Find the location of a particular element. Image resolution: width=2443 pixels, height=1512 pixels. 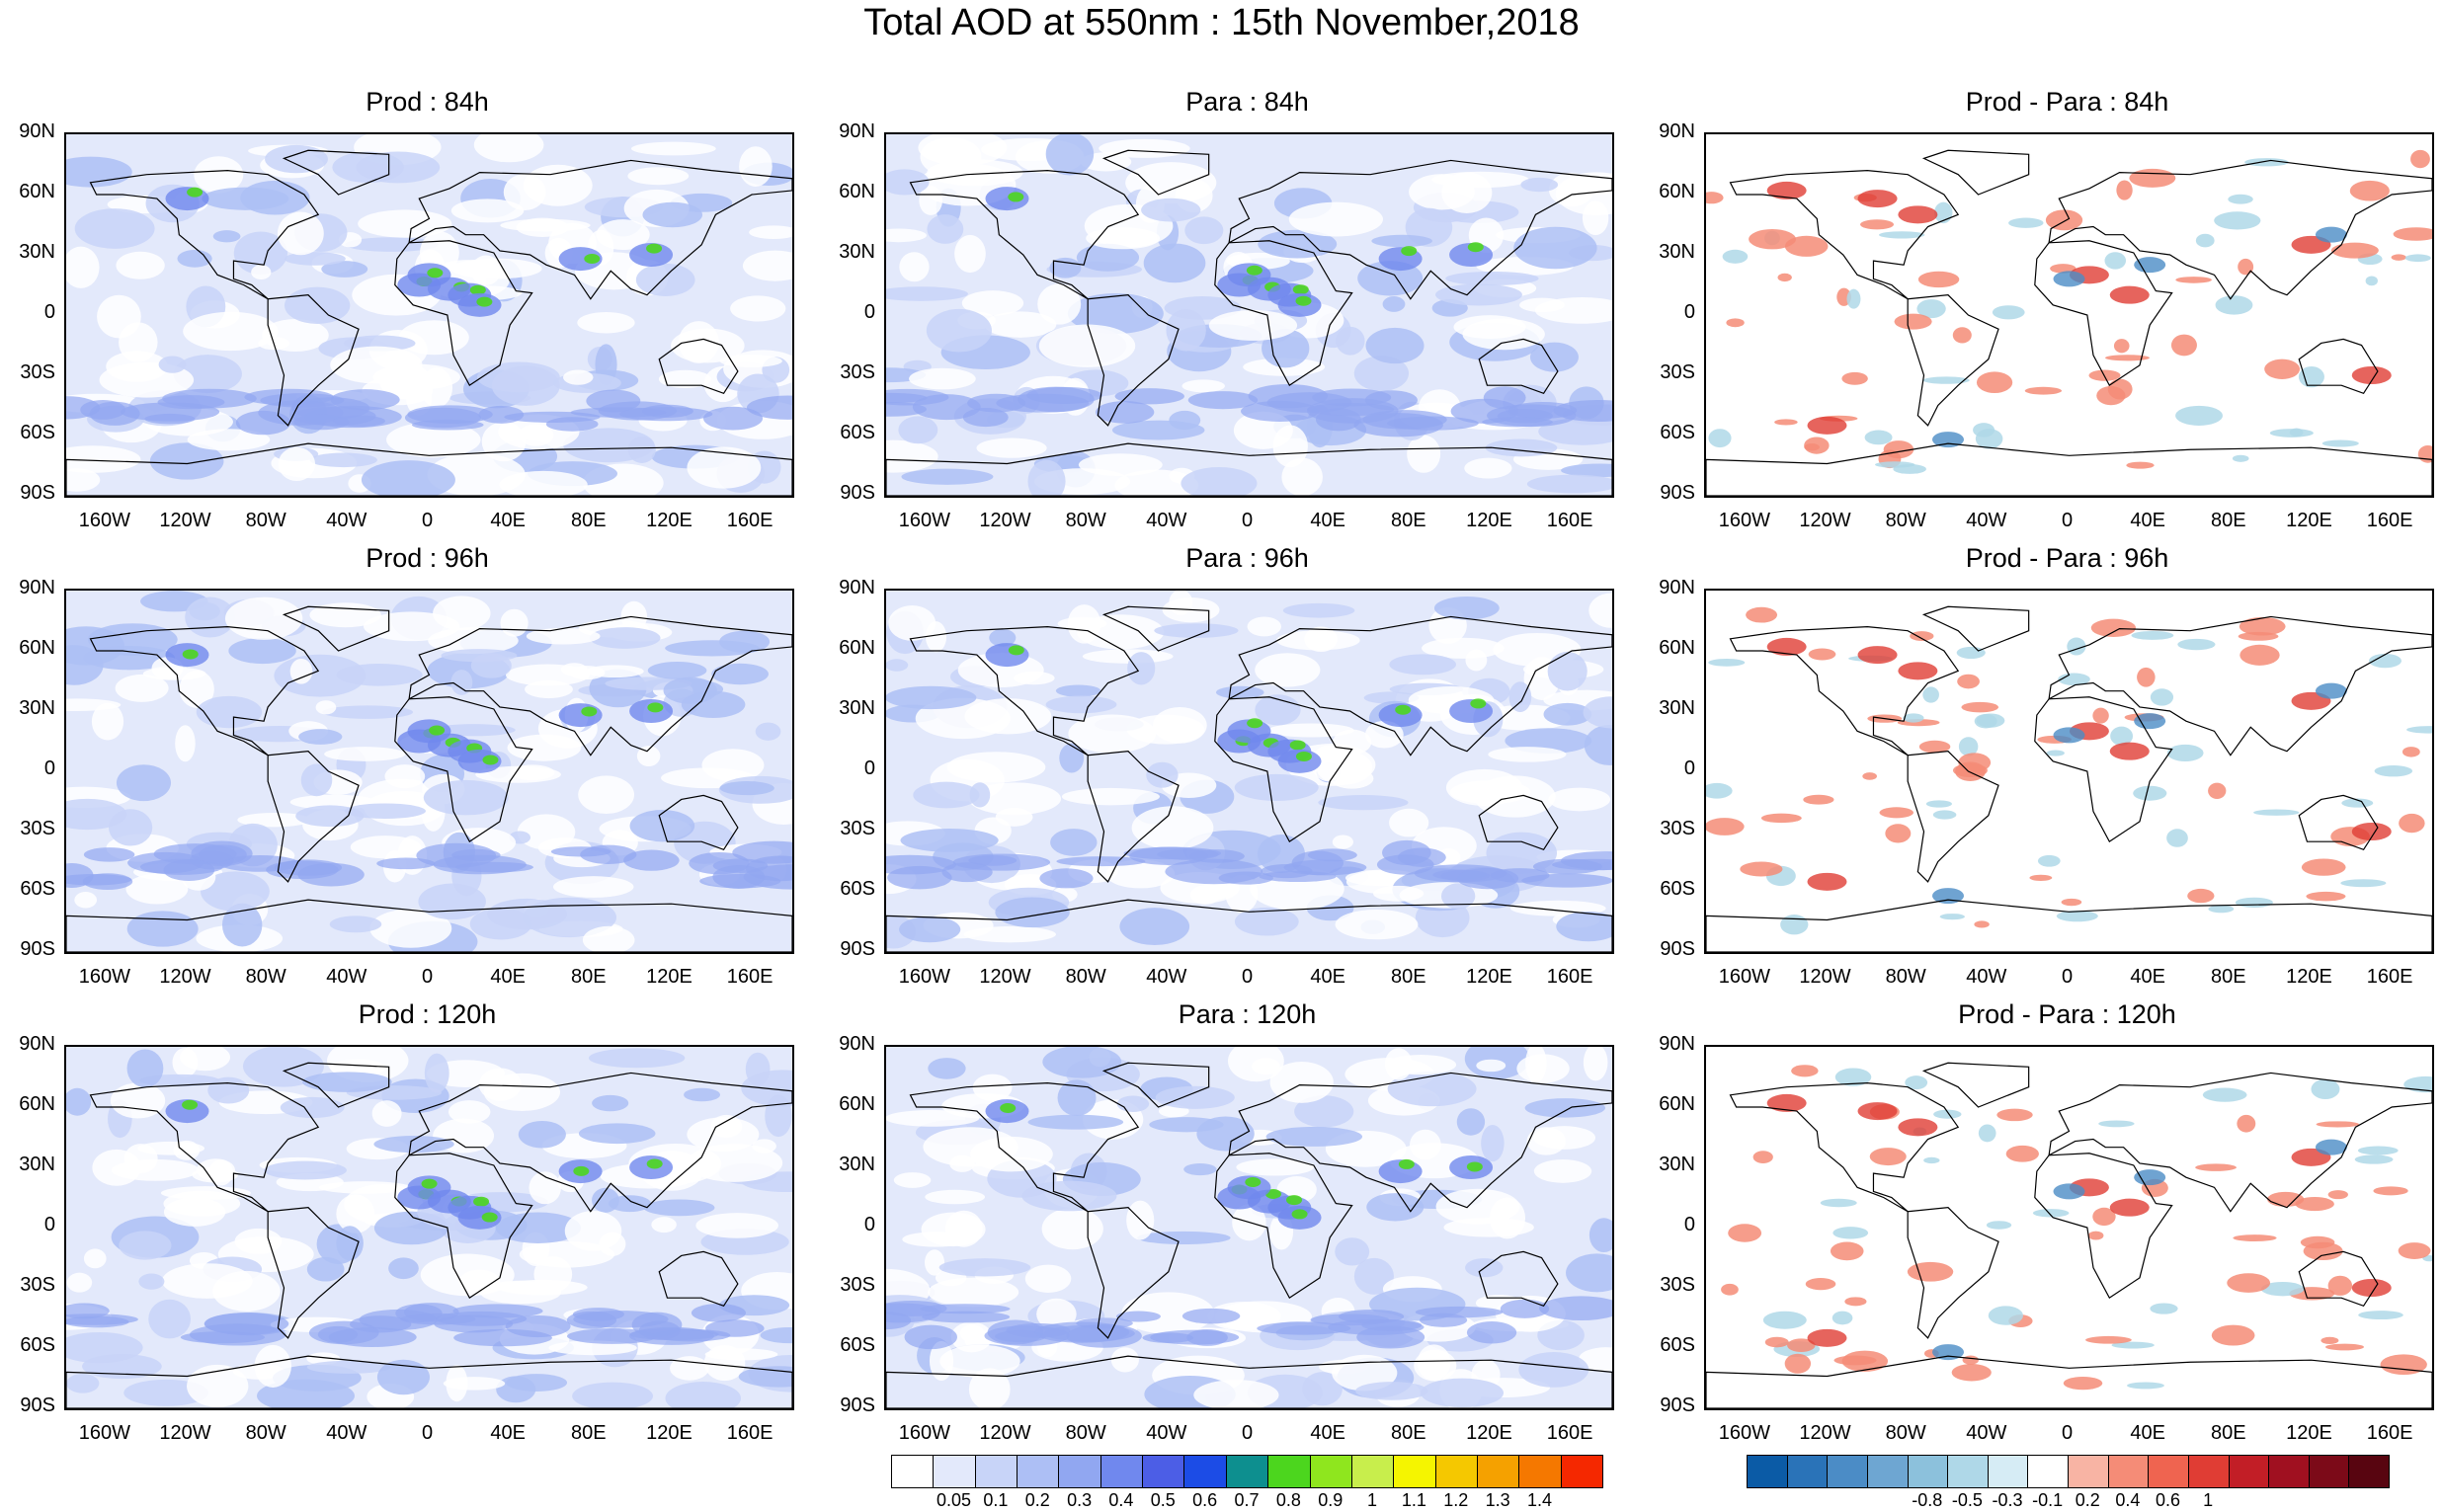

lon-tick-label: 40E is located at coordinates (2147, 977).